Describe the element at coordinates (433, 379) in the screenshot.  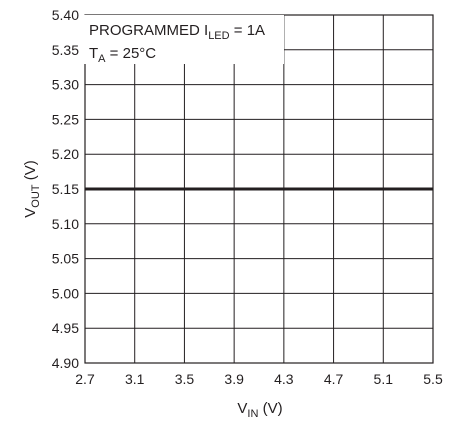
I see `x-tick-label: 5.5` at that location.